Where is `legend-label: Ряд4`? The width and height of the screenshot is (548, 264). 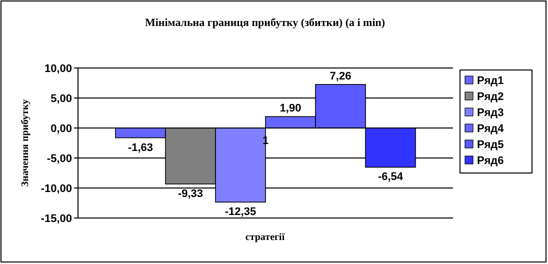
legend-label: Ряд4 is located at coordinates (491, 129).